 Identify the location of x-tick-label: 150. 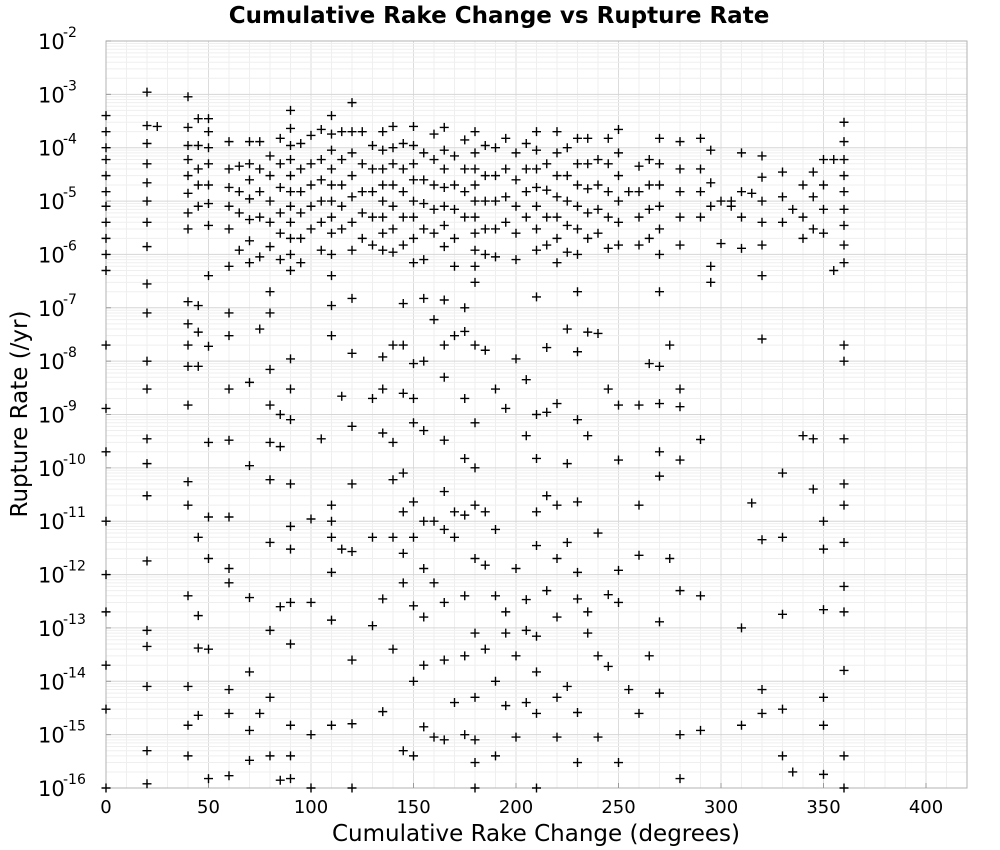
(413, 807).